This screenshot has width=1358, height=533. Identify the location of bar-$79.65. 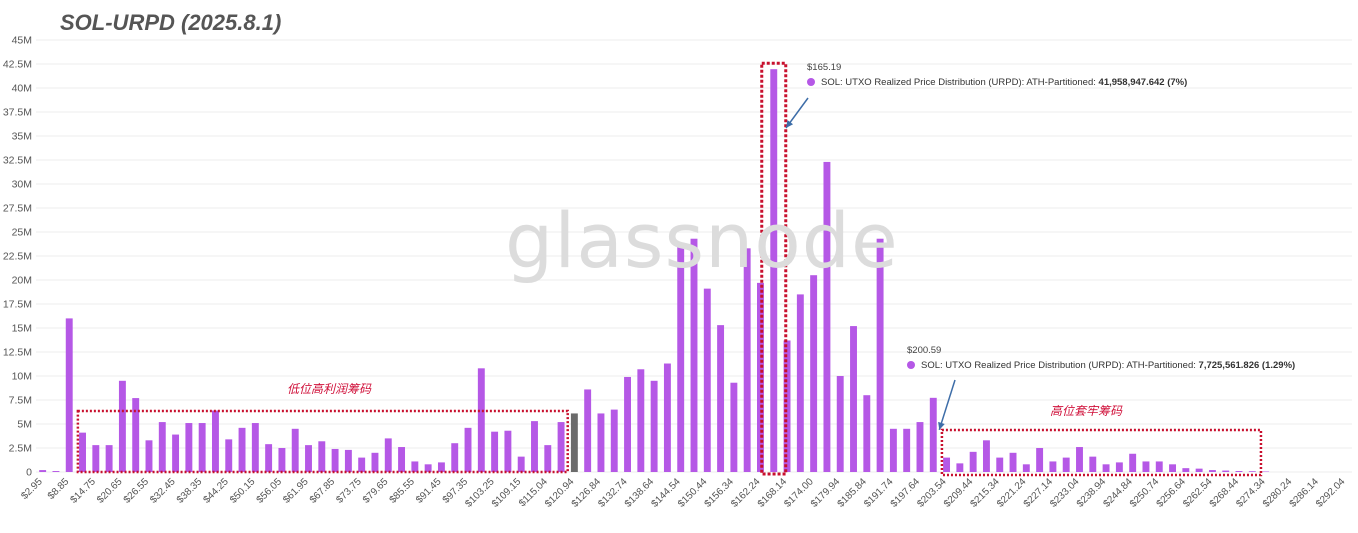
(388, 455).